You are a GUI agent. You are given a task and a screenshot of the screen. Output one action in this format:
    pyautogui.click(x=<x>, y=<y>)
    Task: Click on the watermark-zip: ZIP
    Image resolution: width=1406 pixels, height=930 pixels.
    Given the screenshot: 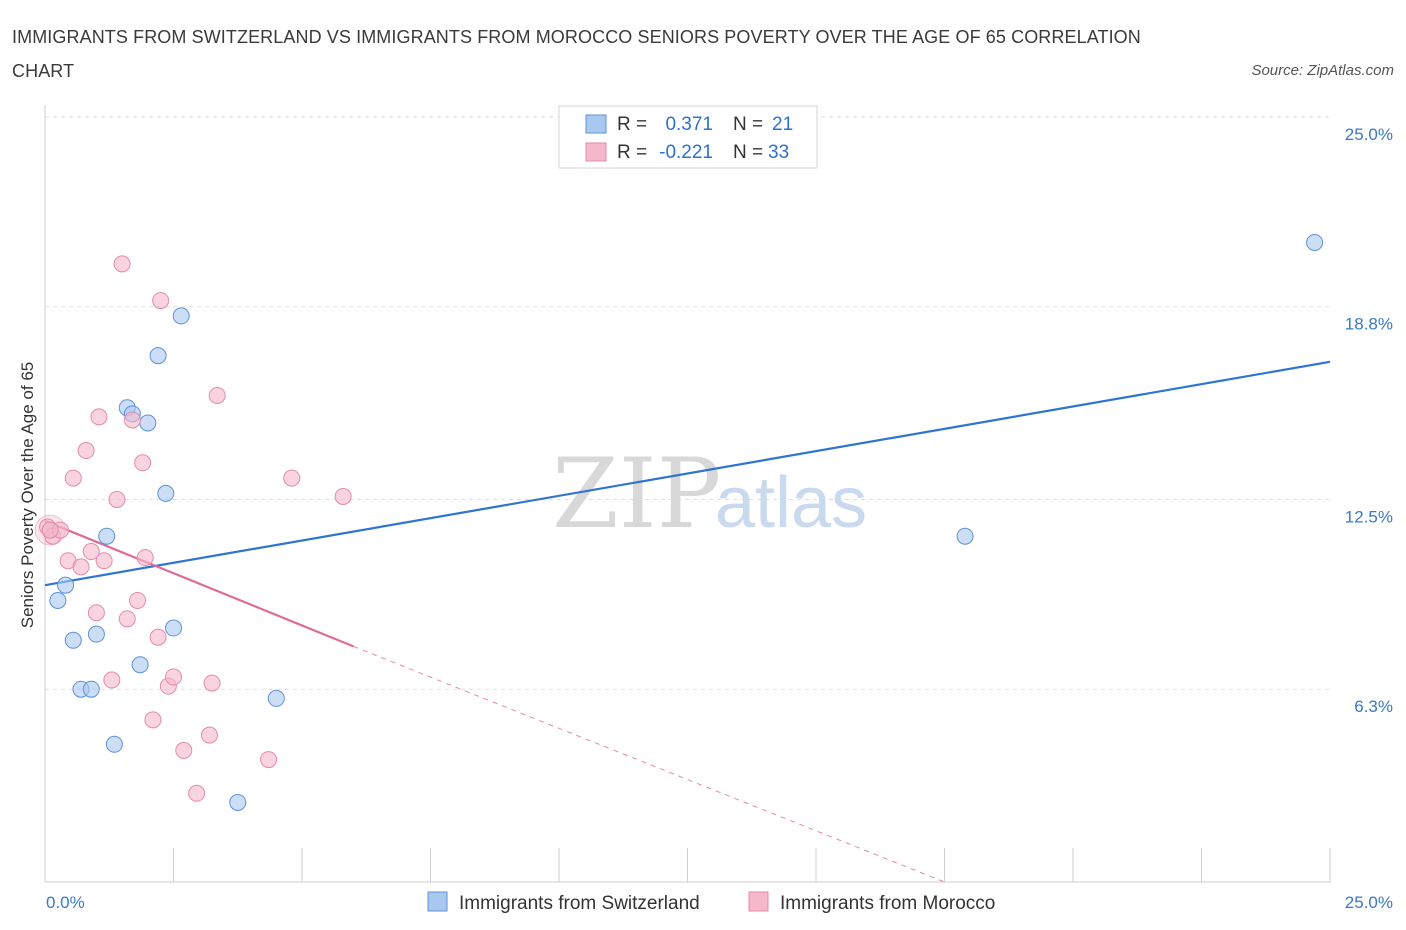 What is the action you would take?
    pyautogui.click(x=636, y=494)
    